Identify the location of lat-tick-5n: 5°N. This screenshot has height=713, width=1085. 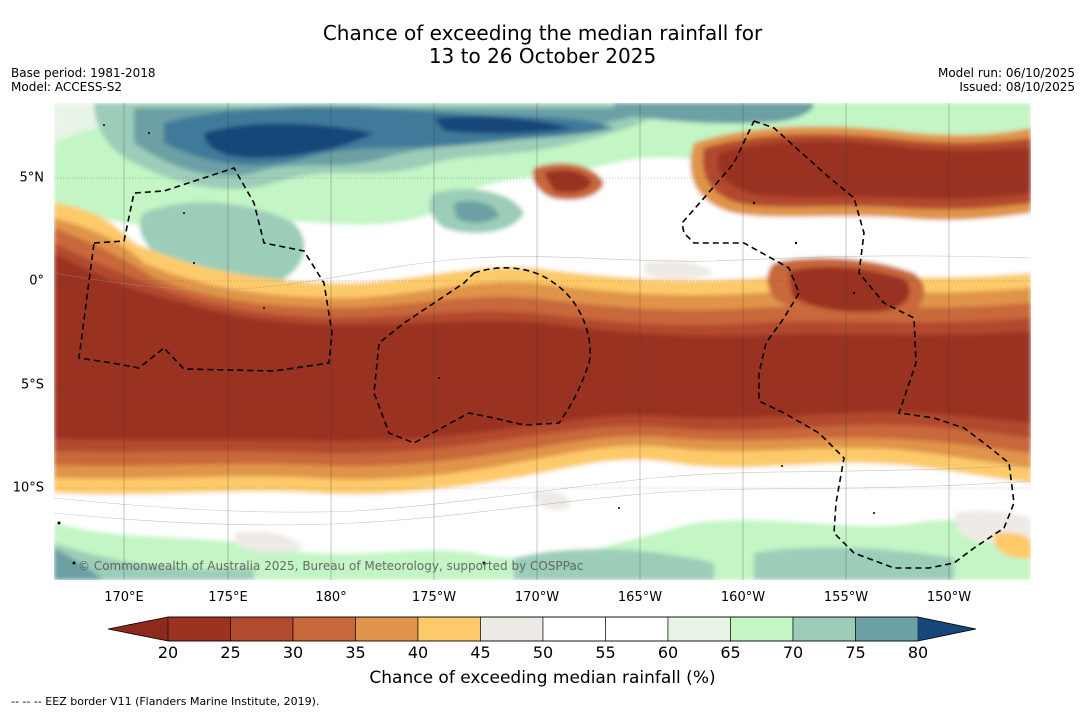
(32, 178).